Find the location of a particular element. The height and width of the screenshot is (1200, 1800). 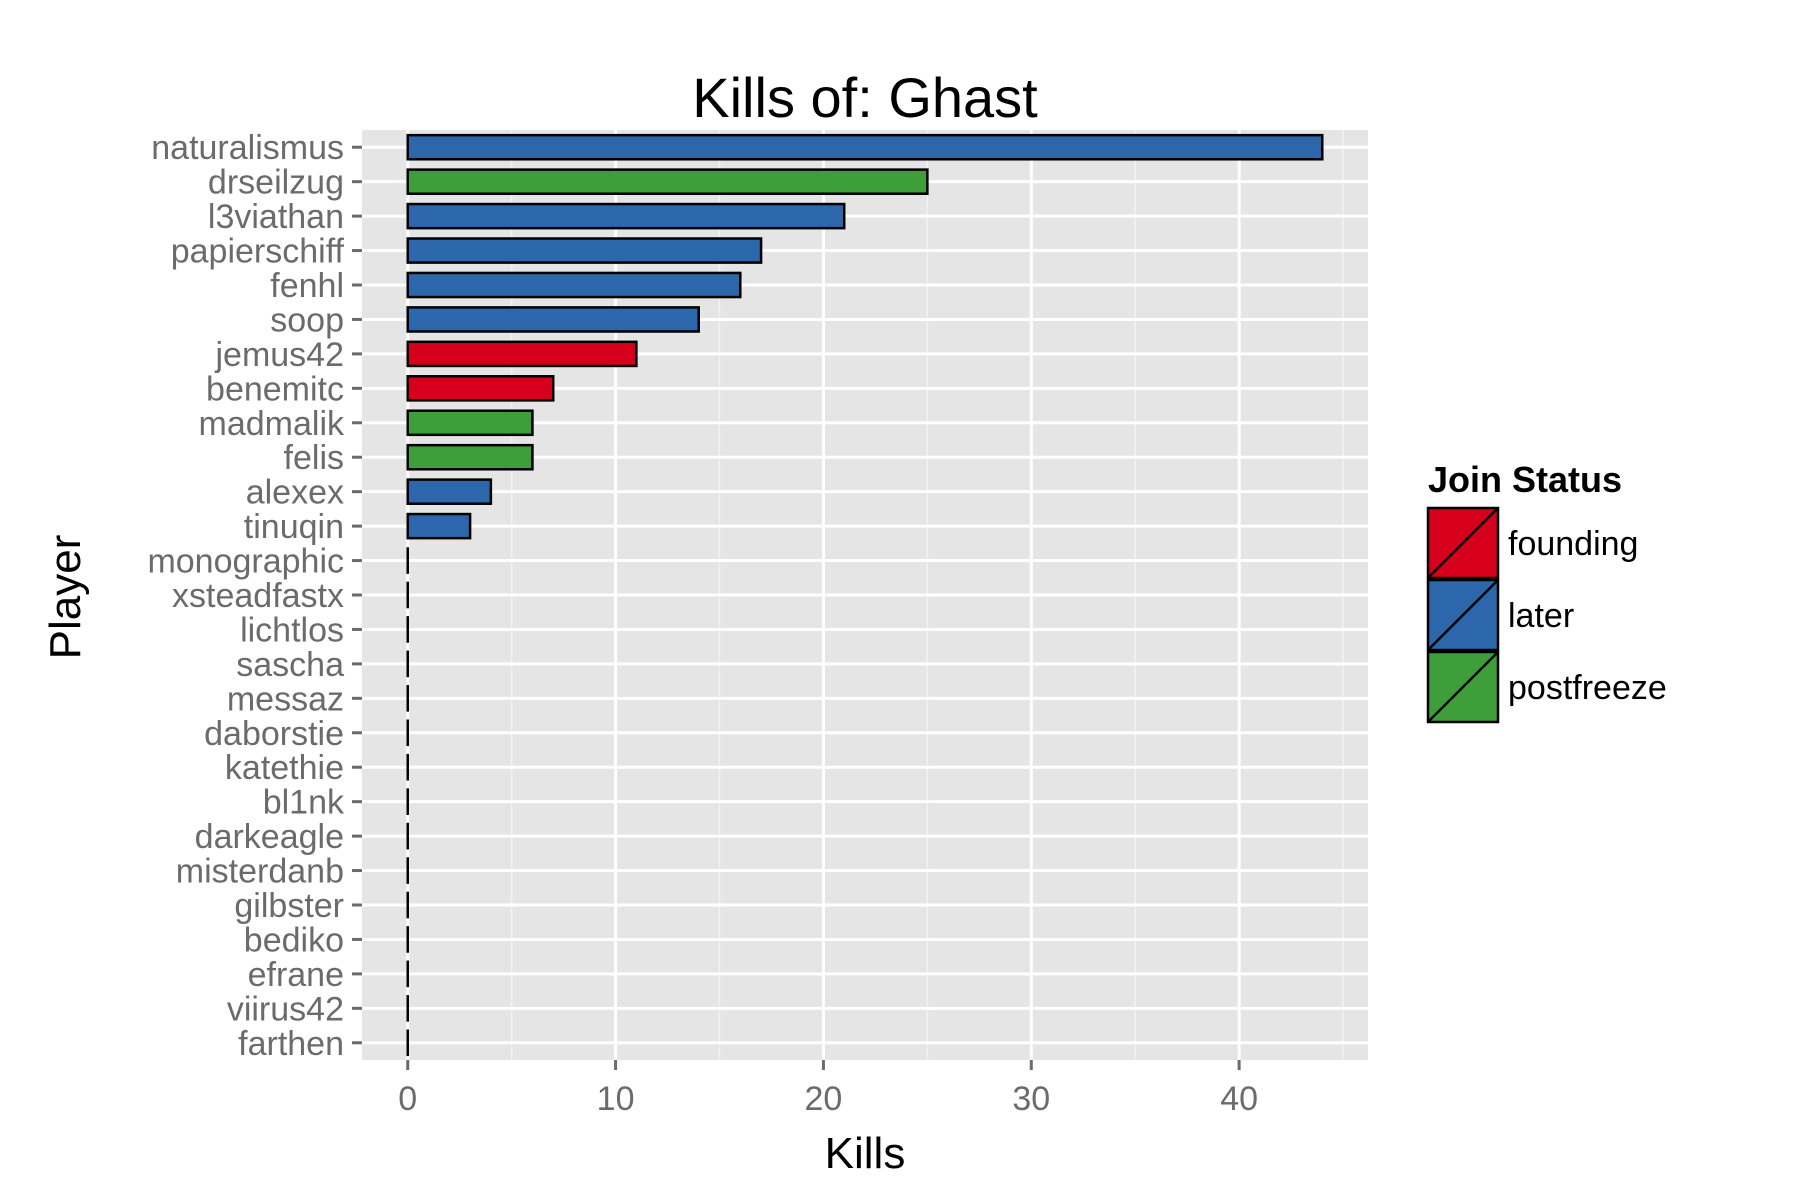

y-tick-label: messaz is located at coordinates (285, 699).